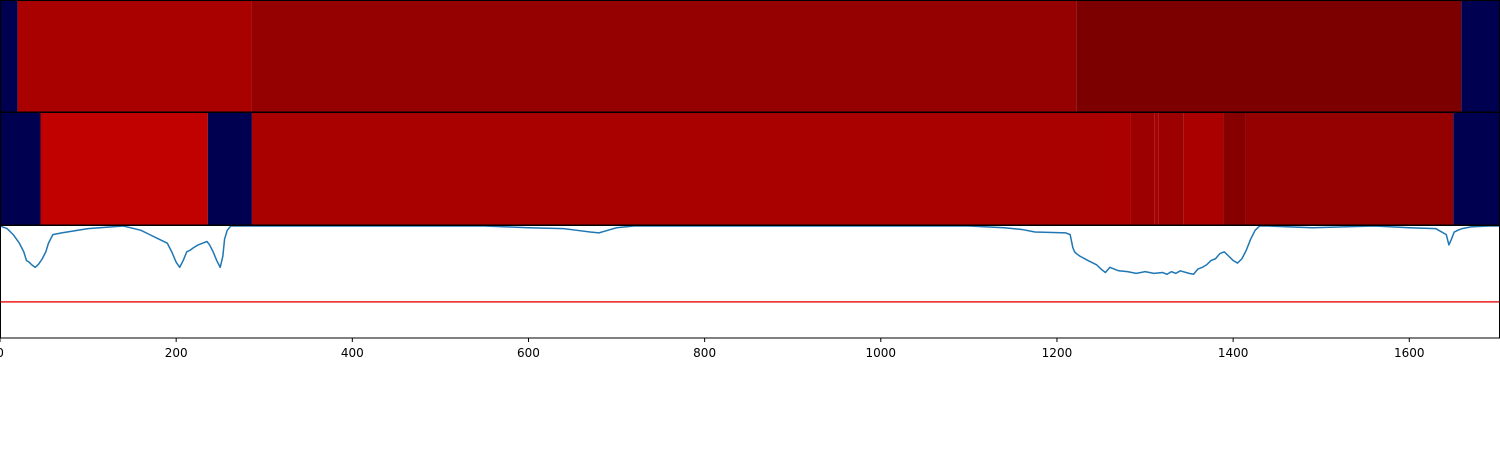 This screenshot has height=450, width=1500. I want to click on x-tick-label: 0, so click(2, 353).